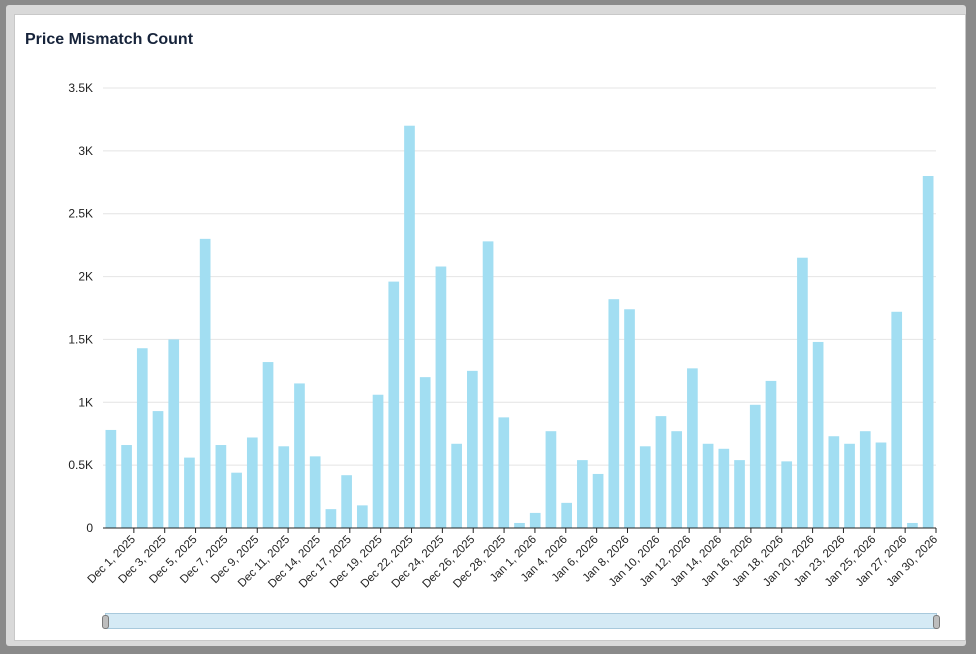  I want to click on scrollbar-end-handle, so click(936, 622).